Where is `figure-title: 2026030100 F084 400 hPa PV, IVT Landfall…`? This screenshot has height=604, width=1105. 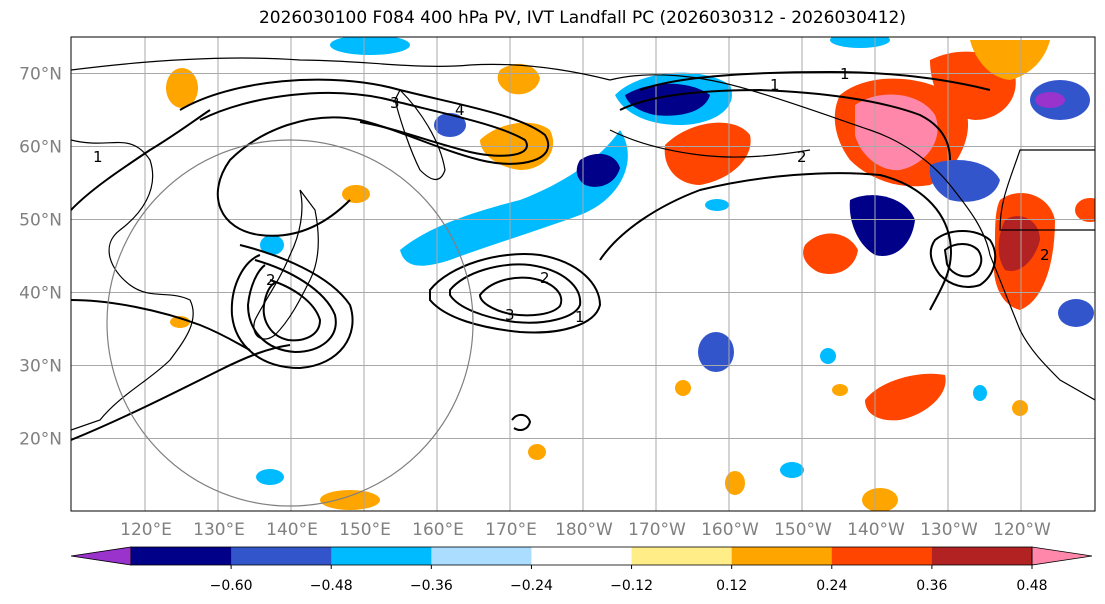
figure-title: 2026030100 F084 400 hPa PV, IVT Landfall… is located at coordinates (582, 18).